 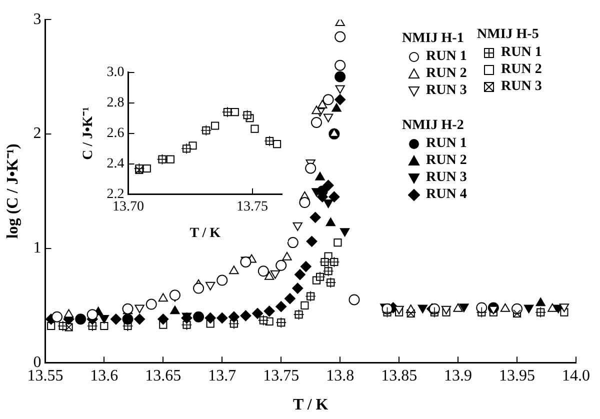 I want to click on x-tick-label: 14.0, so click(x=576, y=375).